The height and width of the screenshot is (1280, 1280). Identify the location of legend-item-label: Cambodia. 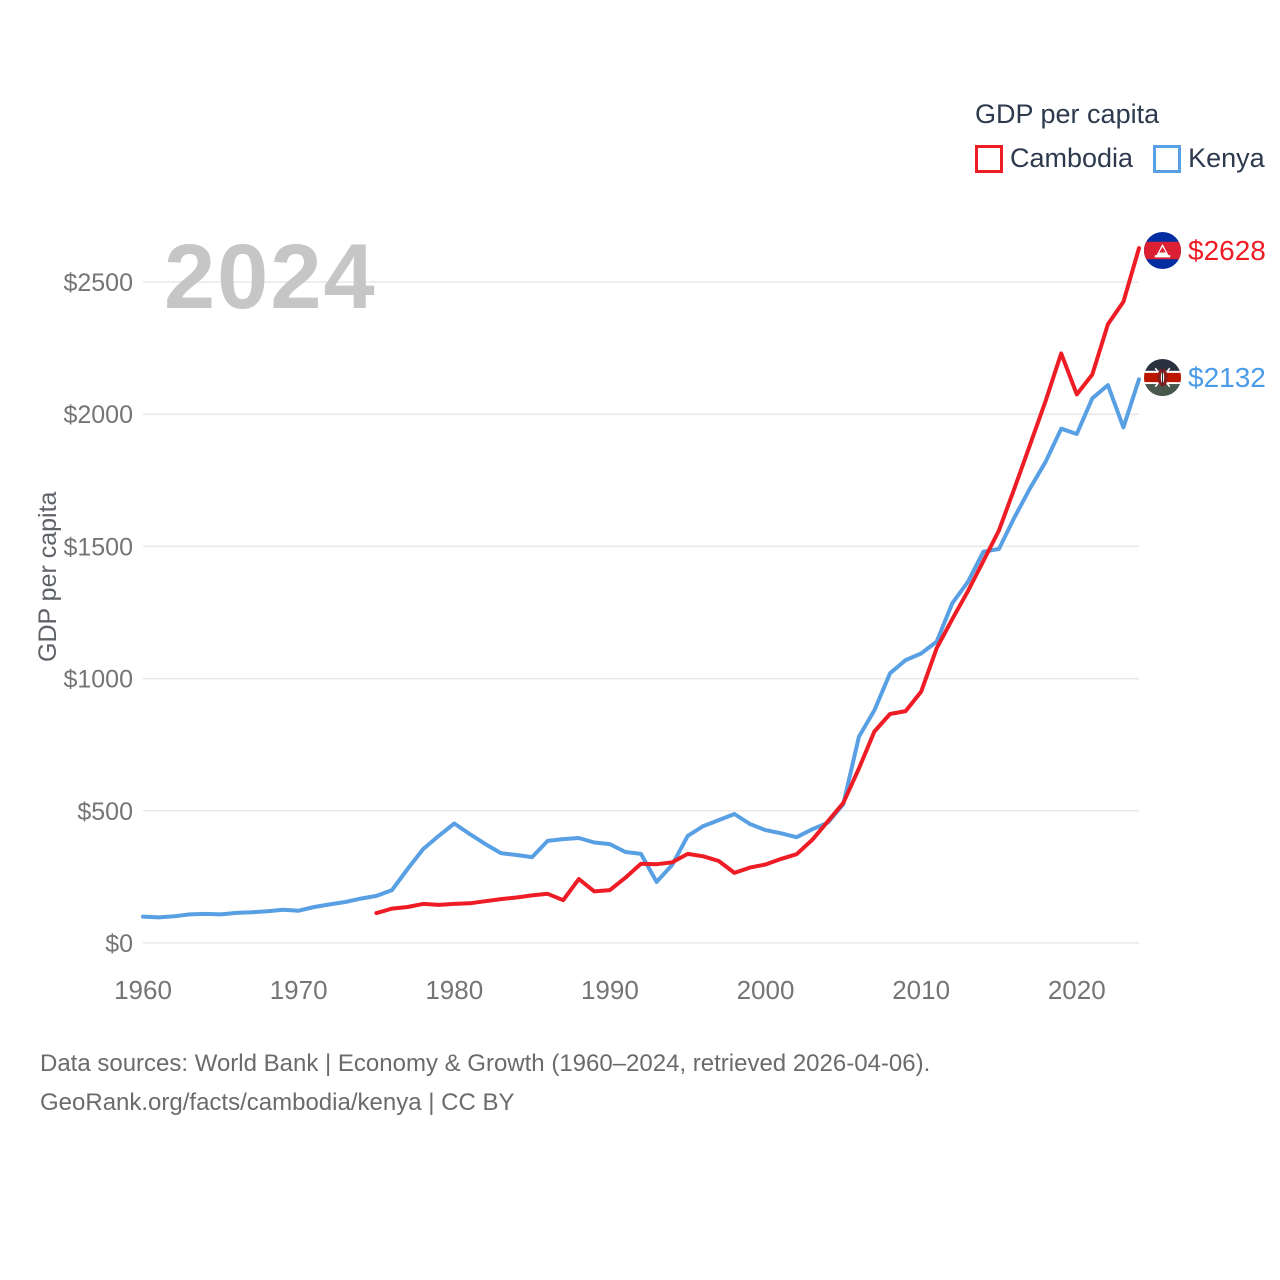
(1072, 158).